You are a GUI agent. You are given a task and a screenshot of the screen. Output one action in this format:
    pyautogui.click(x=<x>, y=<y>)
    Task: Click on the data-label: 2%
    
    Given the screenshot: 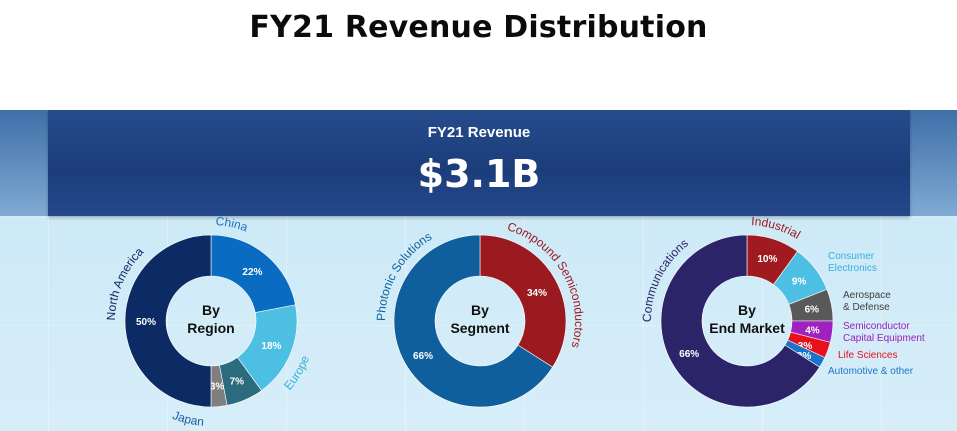 What is the action you would take?
    pyautogui.click(x=804, y=356)
    